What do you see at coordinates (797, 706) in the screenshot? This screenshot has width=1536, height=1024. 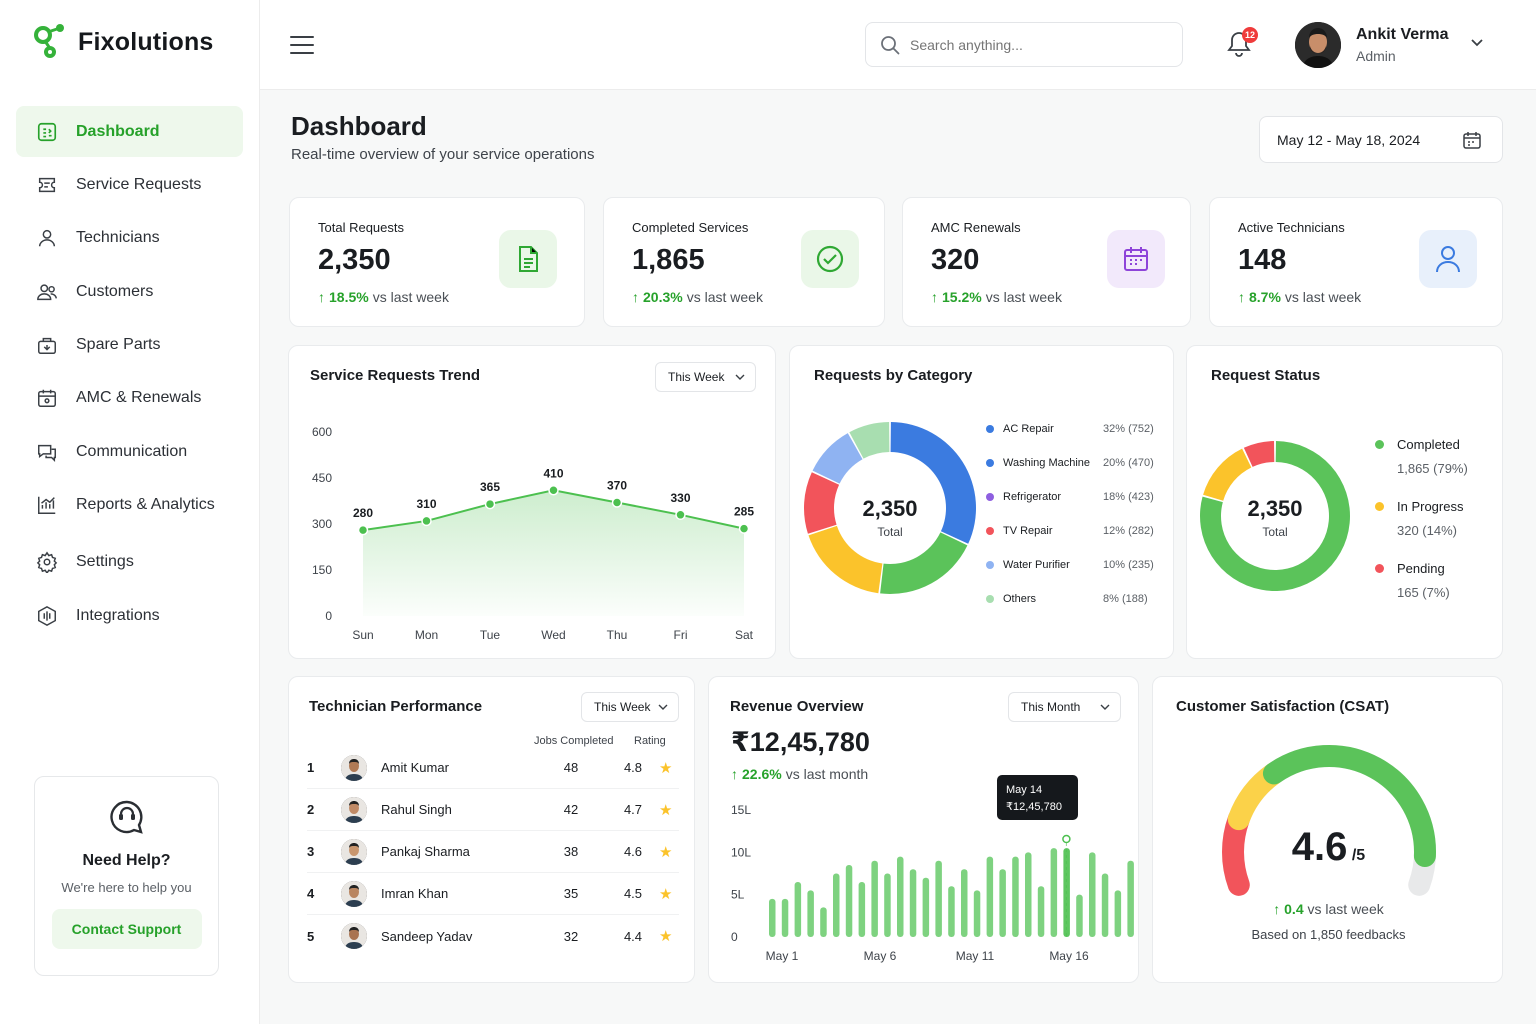 I see `card-title: Revenue Overview` at bounding box center [797, 706].